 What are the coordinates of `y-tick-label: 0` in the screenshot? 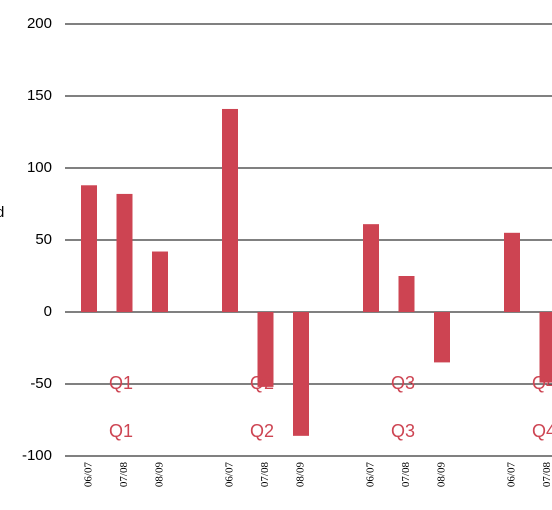 It's located at (48, 311).